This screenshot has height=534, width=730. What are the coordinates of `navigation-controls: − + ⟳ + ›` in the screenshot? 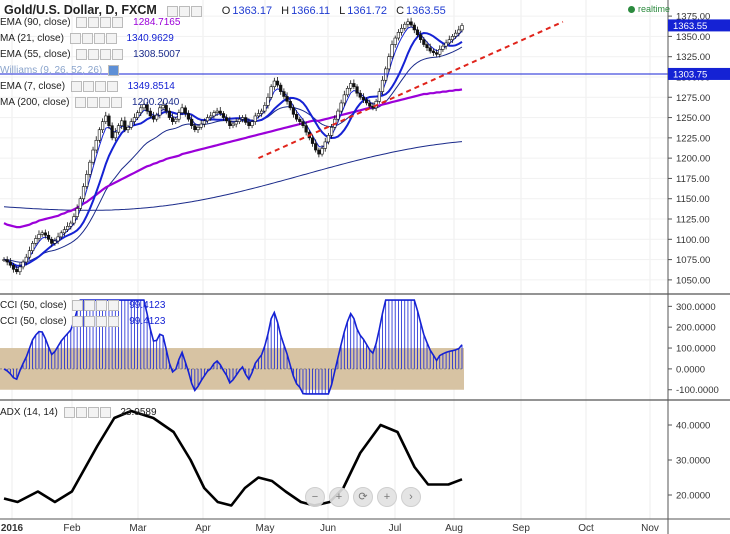 It's located at (365, 497).